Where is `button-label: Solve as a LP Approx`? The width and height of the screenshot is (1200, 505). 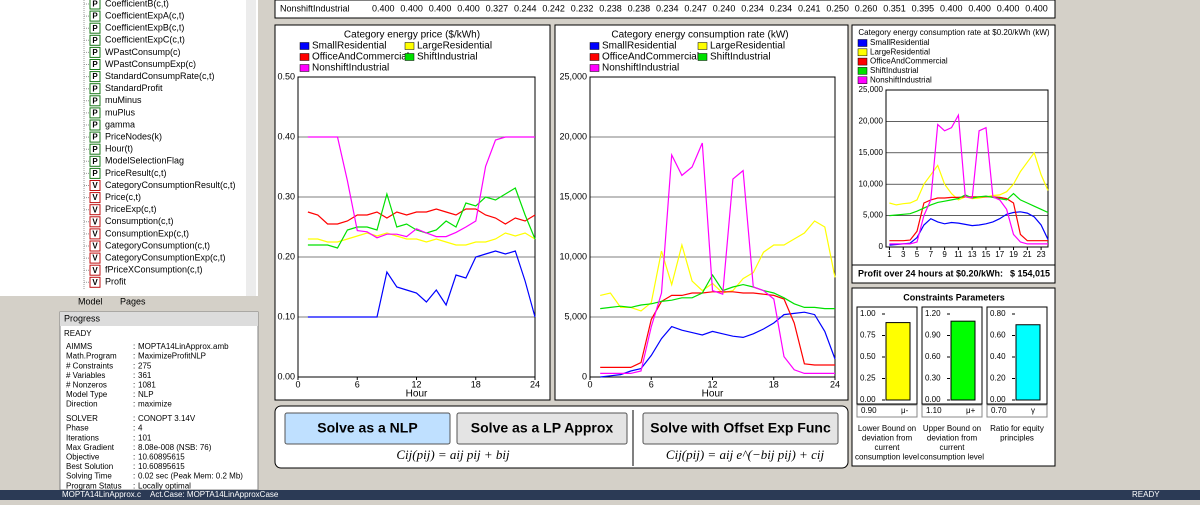 button-label: Solve as a LP Approx is located at coordinates (542, 428).